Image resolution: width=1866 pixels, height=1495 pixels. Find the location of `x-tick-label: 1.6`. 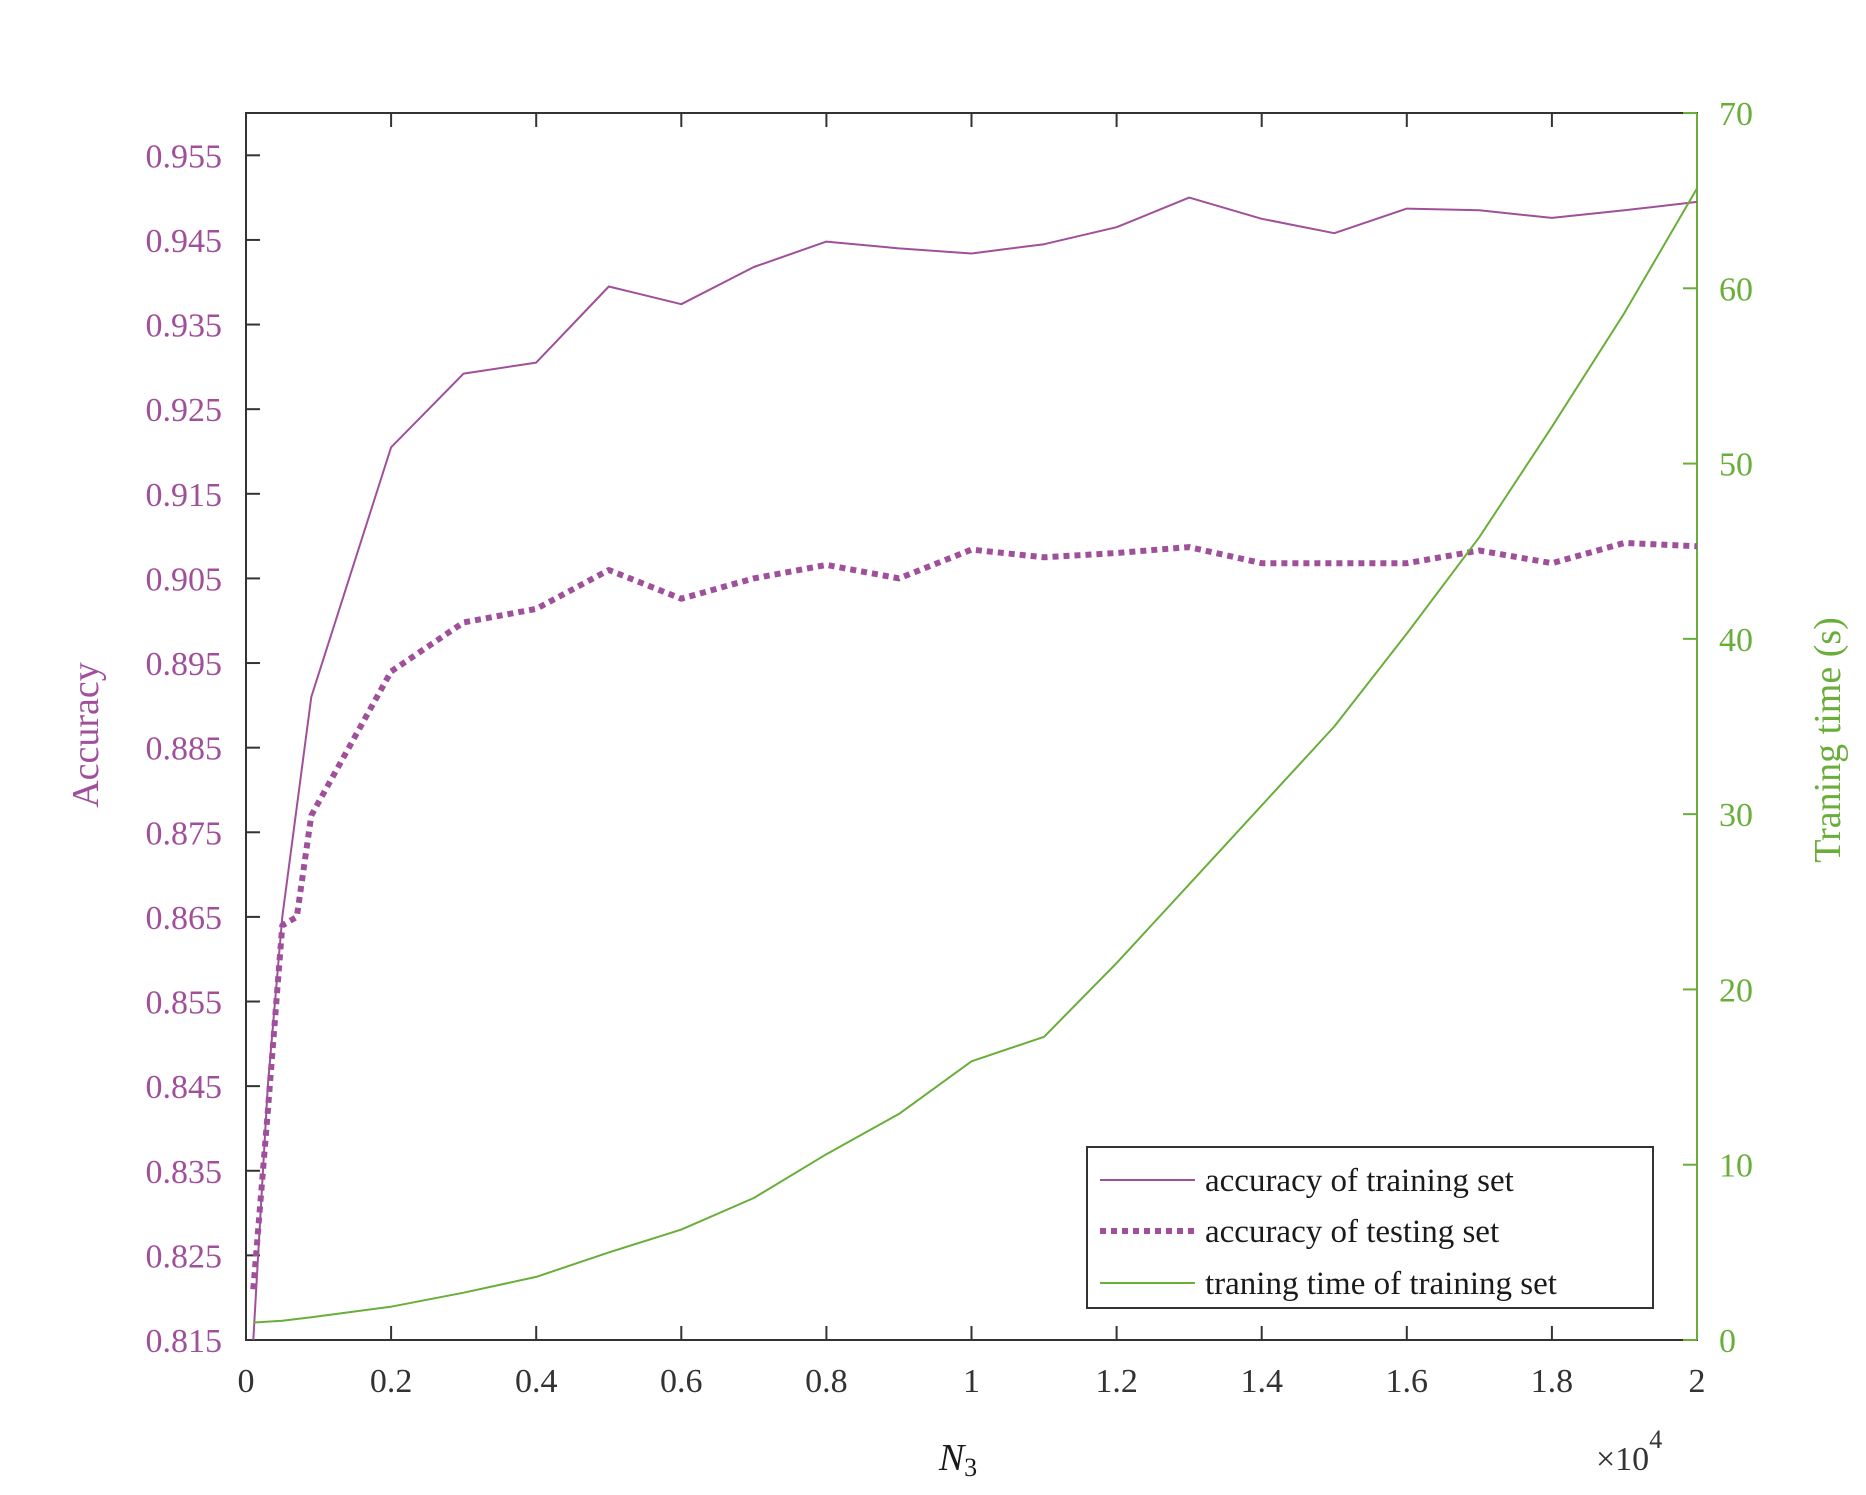

x-tick-label: 1.6 is located at coordinates (1407, 1381).